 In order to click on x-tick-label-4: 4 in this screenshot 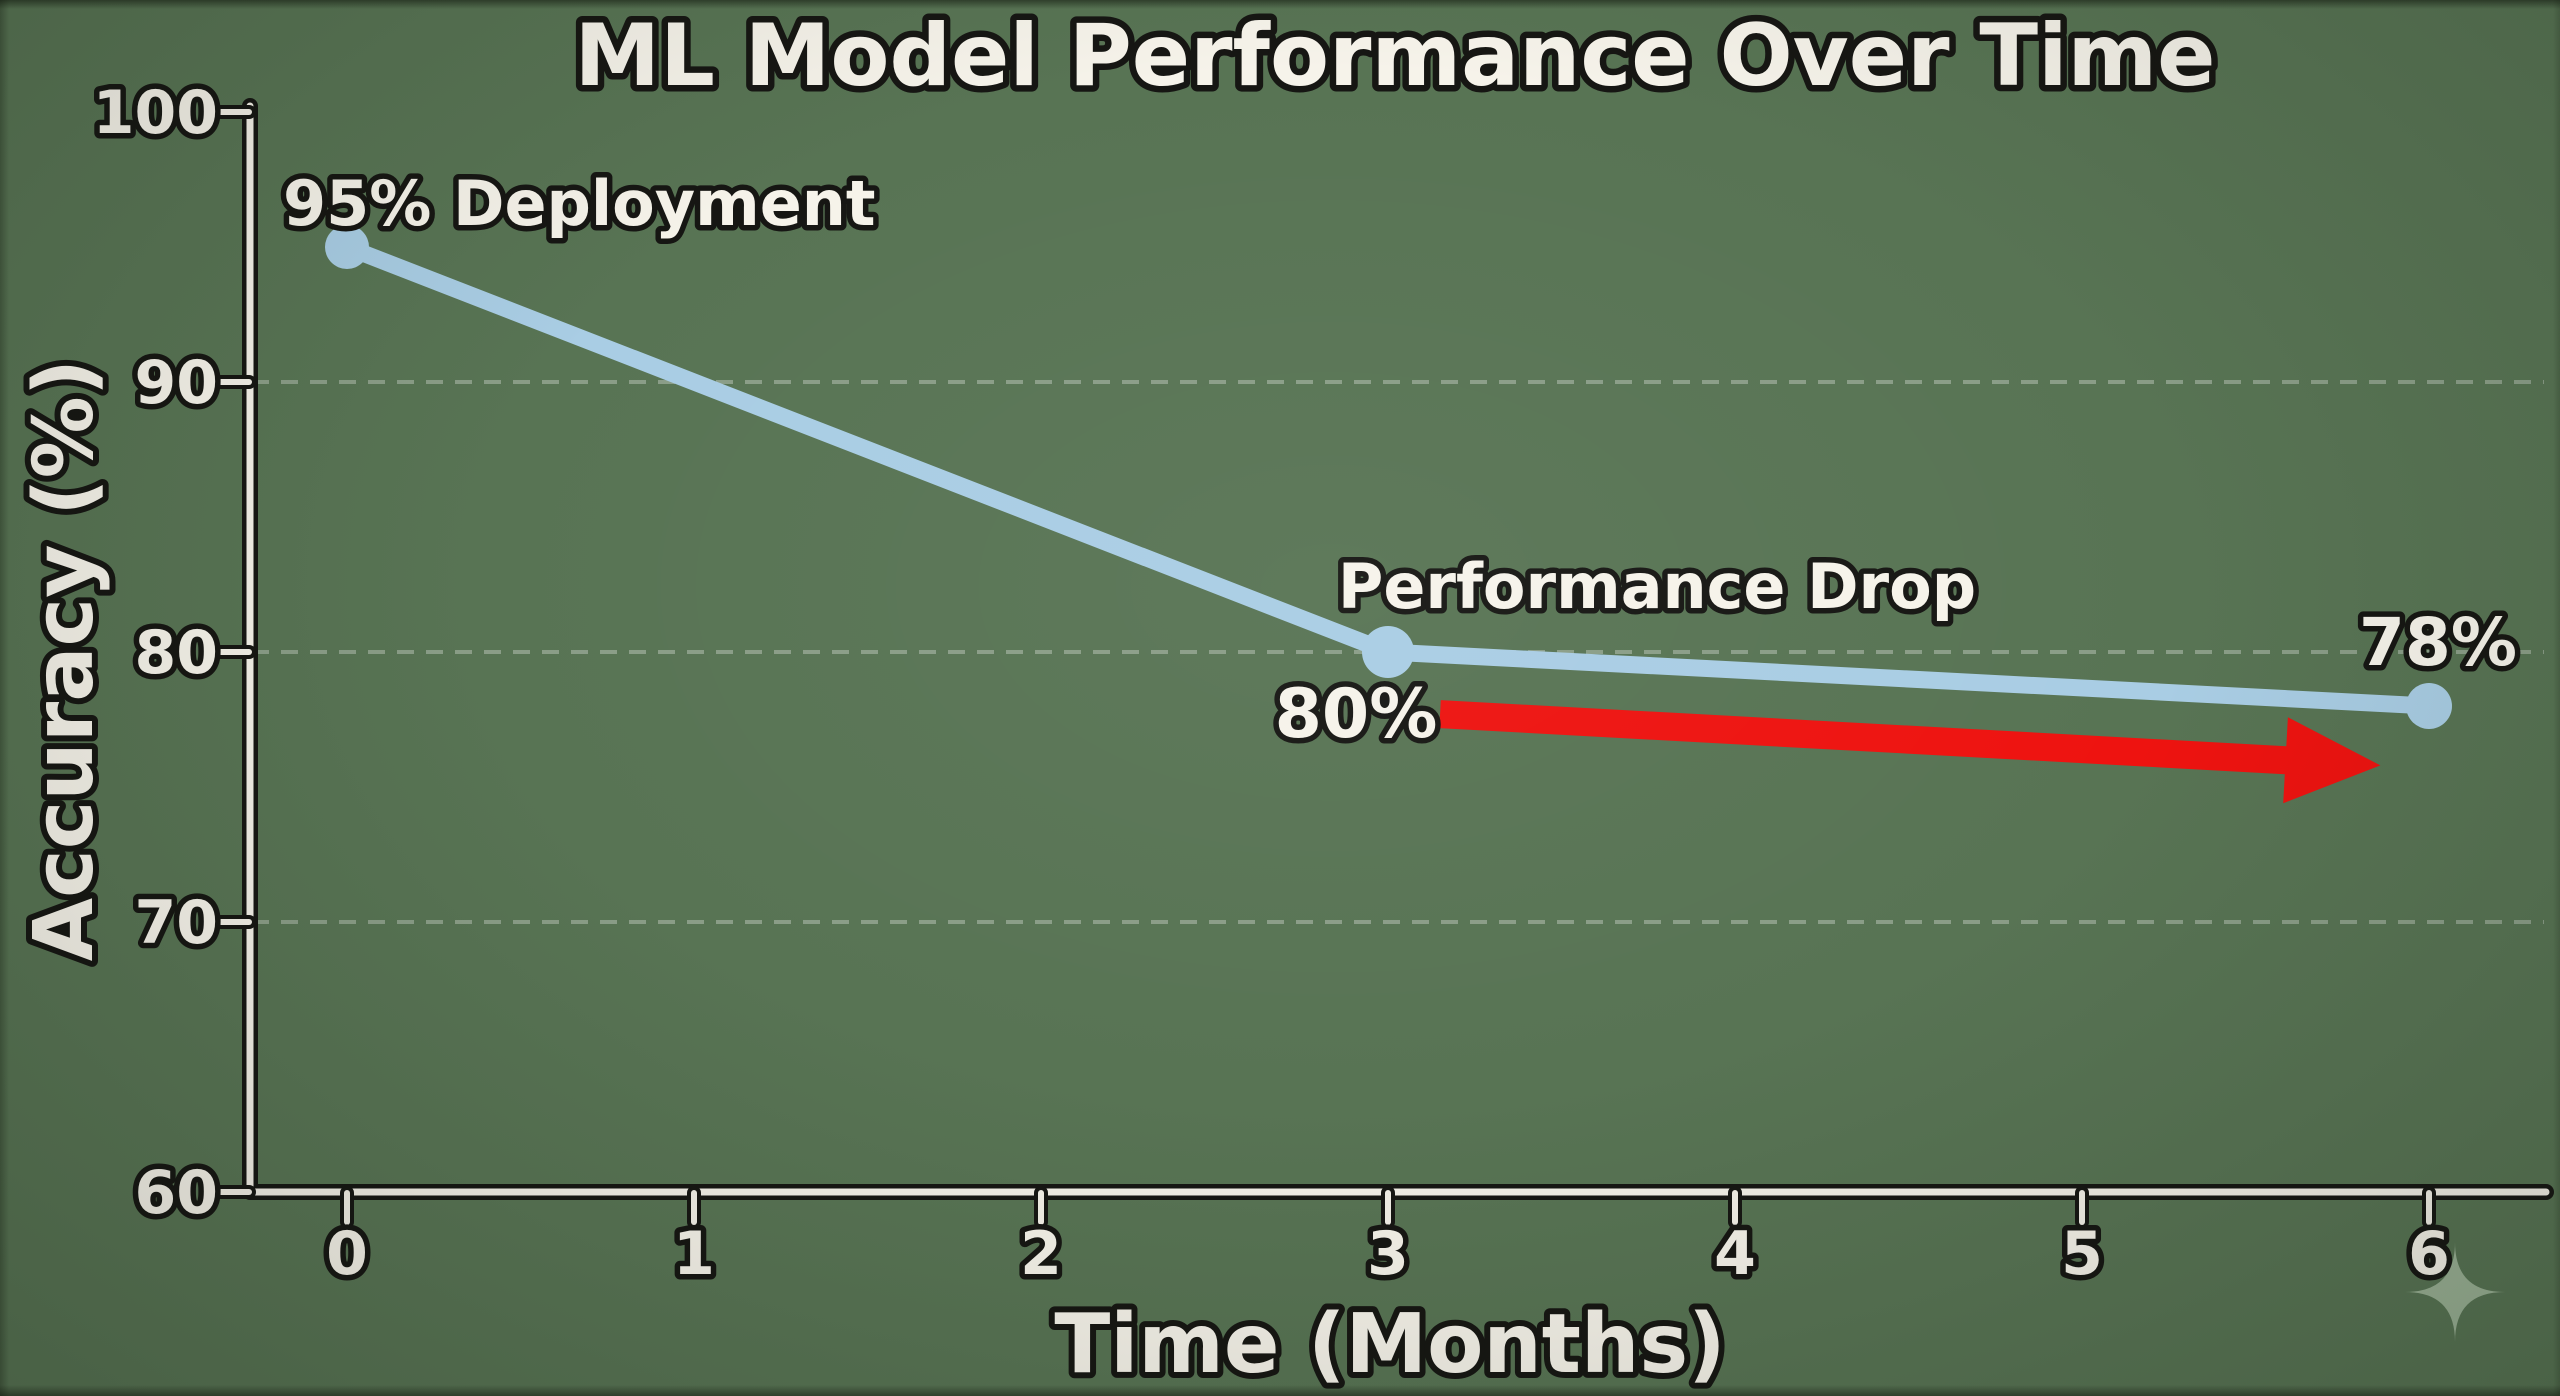, I will do `click(1735, 1254)`.